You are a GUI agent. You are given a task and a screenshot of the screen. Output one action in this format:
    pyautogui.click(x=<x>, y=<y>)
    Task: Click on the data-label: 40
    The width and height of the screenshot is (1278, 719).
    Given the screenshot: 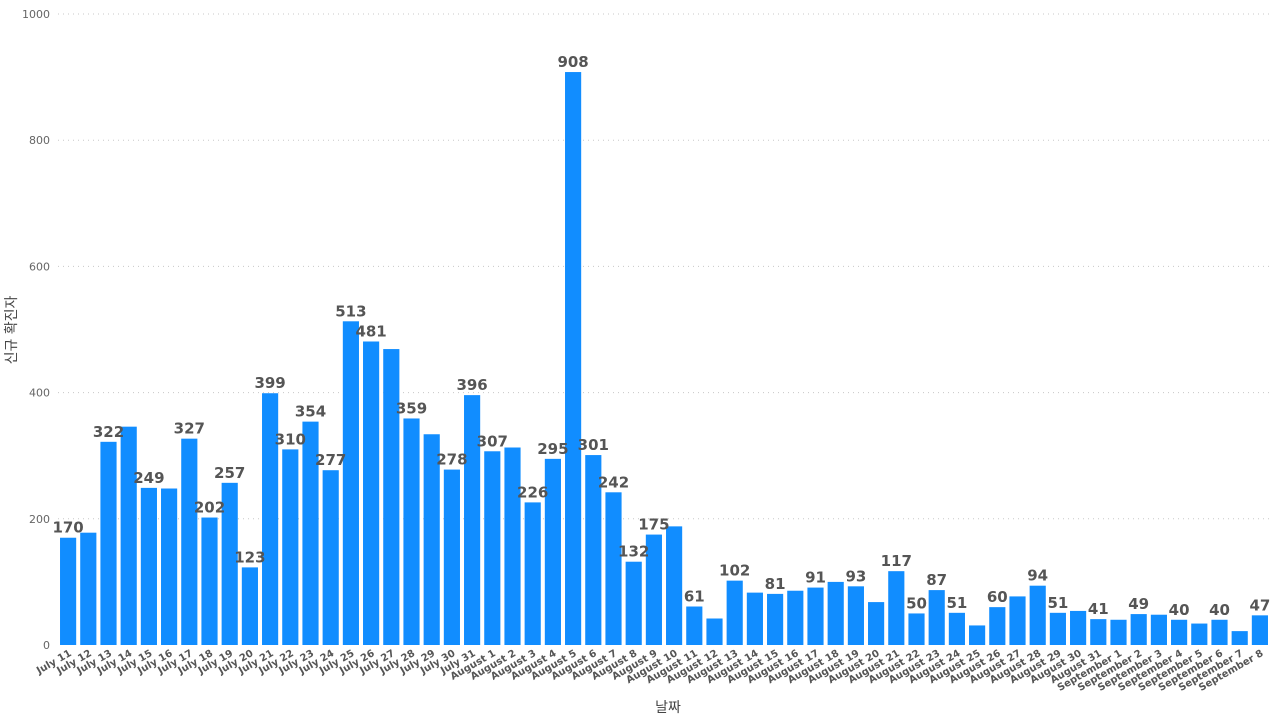 What is the action you would take?
    pyautogui.click(x=1219, y=610)
    